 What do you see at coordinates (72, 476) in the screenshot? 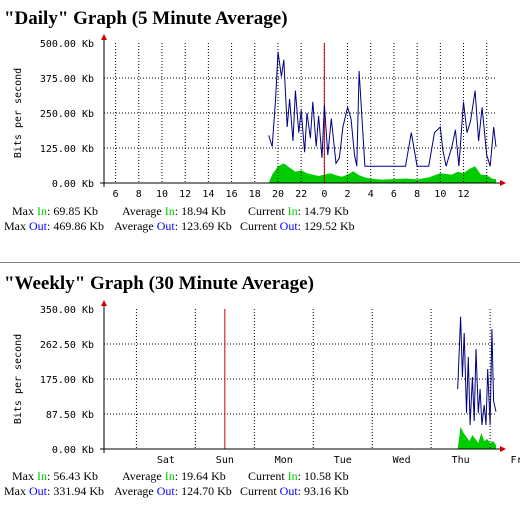
I see `stat-value: : 56.43 Kb` at bounding box center [72, 476].